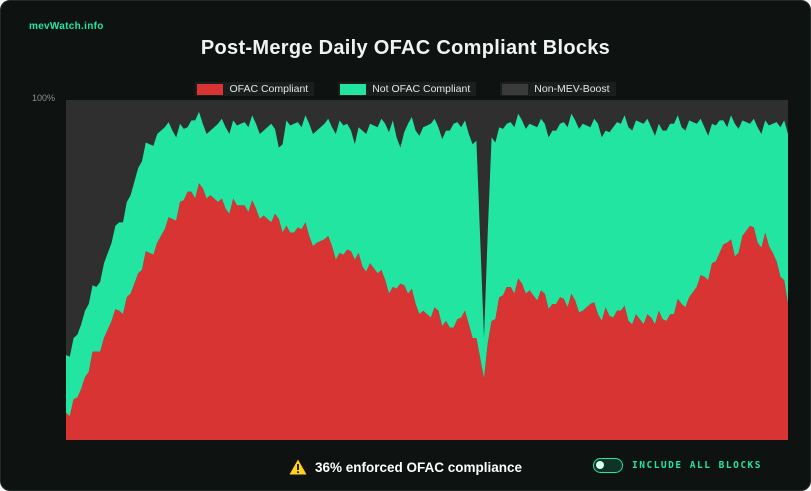  What do you see at coordinates (44, 98) in the screenshot?
I see `y-axis-100-label: 100%` at bounding box center [44, 98].